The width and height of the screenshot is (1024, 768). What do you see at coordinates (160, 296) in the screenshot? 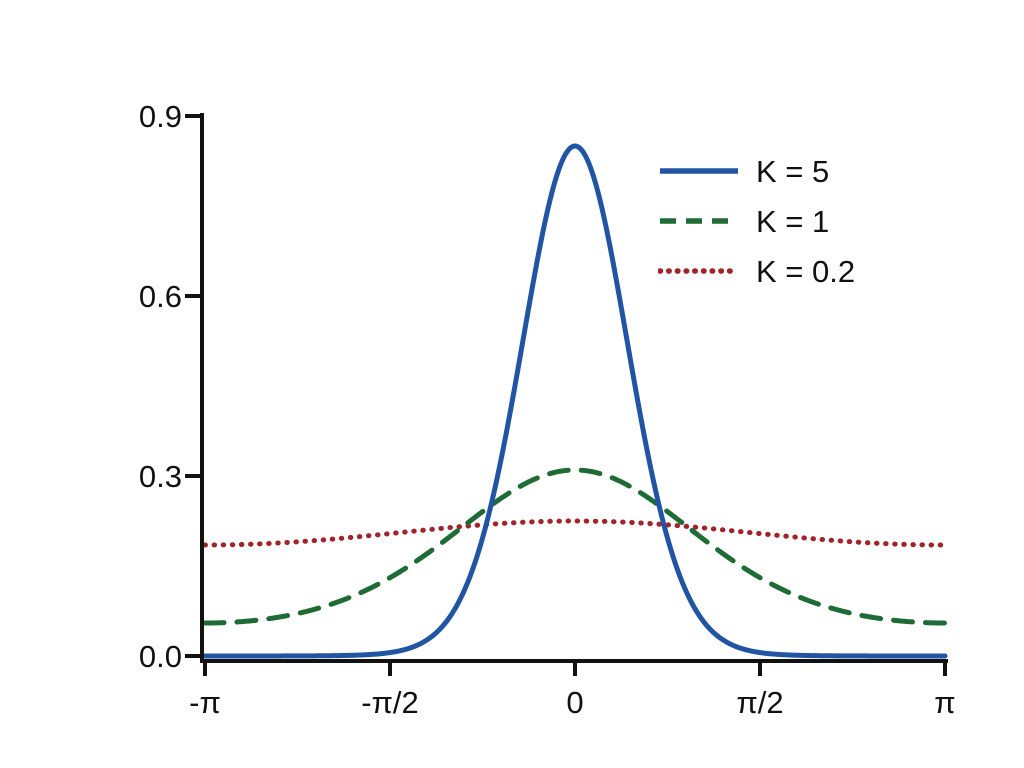
I see `y-tick-label: 0.6` at bounding box center [160, 296].